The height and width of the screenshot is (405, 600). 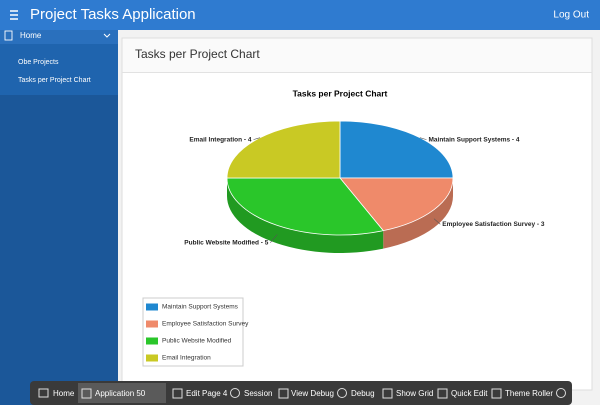 What do you see at coordinates (300, 15) in the screenshot?
I see `app-header` at bounding box center [300, 15].